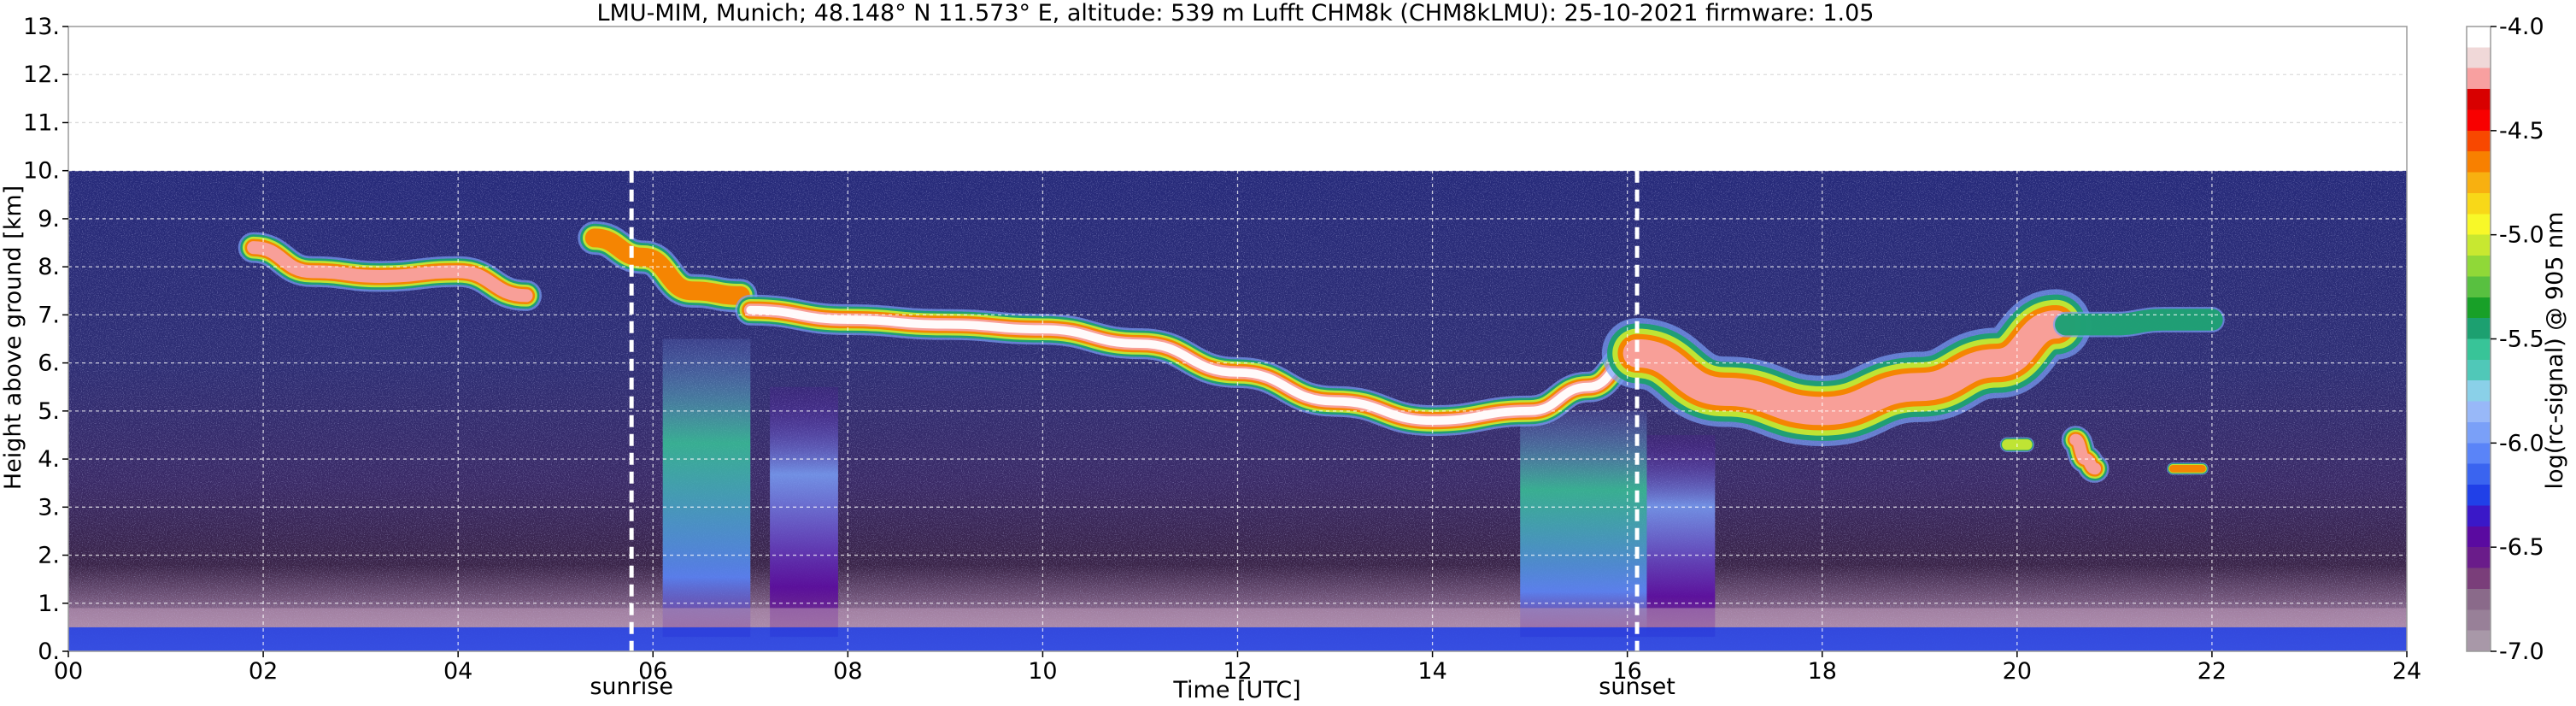 This screenshot has width=2576, height=706. Describe the element at coordinates (49, 315) in the screenshot. I see `y-tick-label: 7.` at that location.